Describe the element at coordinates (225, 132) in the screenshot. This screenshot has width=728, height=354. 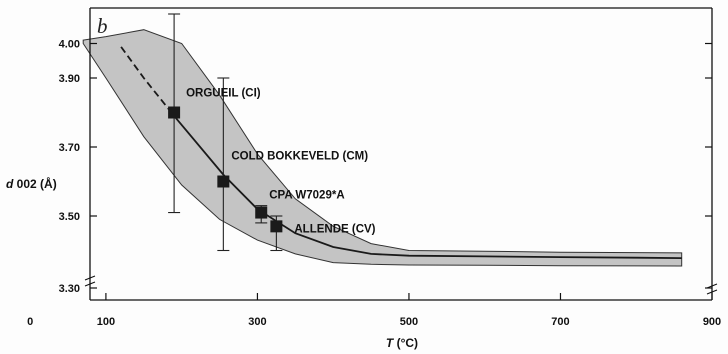
I see `data-points` at that location.